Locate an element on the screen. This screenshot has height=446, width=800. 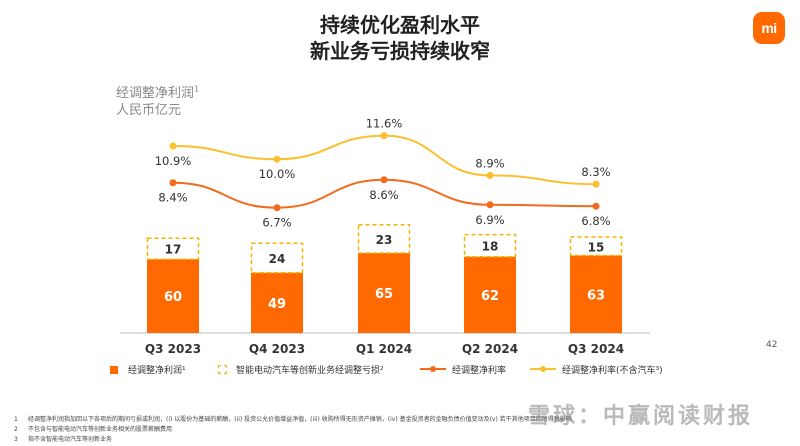
dashed-box-value-label: 23 is located at coordinates (384, 240).